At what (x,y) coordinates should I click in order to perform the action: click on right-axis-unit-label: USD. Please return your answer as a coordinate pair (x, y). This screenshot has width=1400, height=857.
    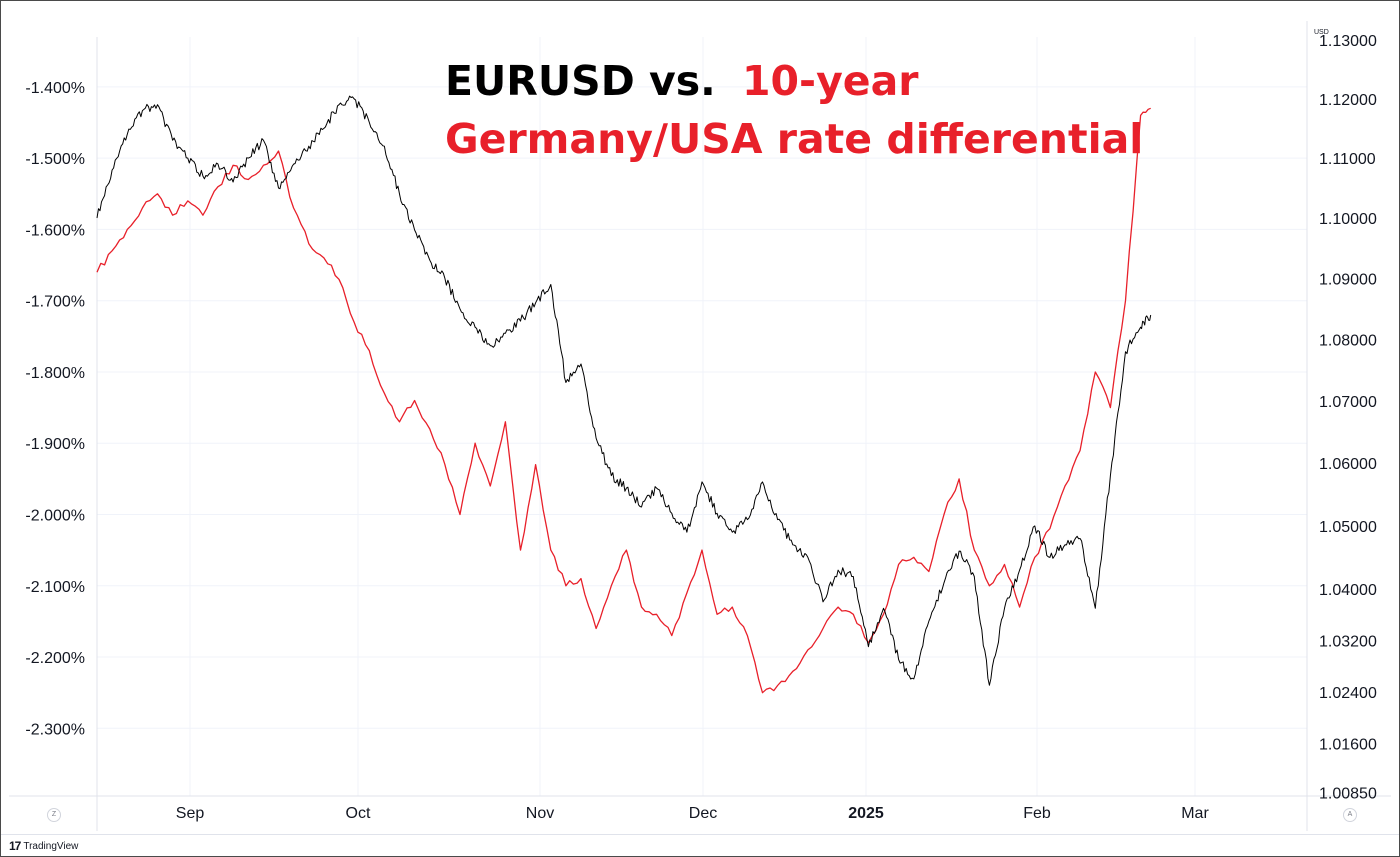
    Looking at the image, I should click on (1321, 32).